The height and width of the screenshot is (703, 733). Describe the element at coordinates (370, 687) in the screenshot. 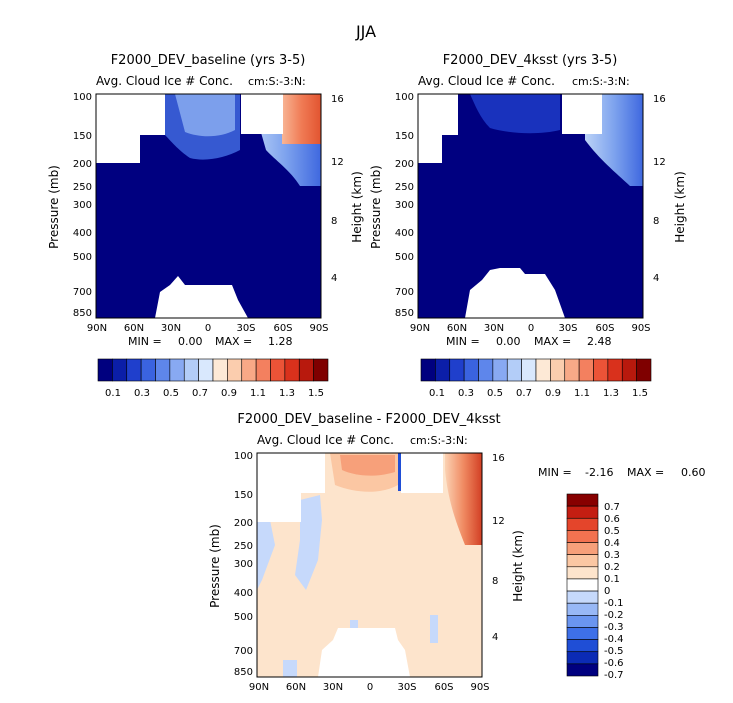

I see `x-tick-label: 0` at that location.